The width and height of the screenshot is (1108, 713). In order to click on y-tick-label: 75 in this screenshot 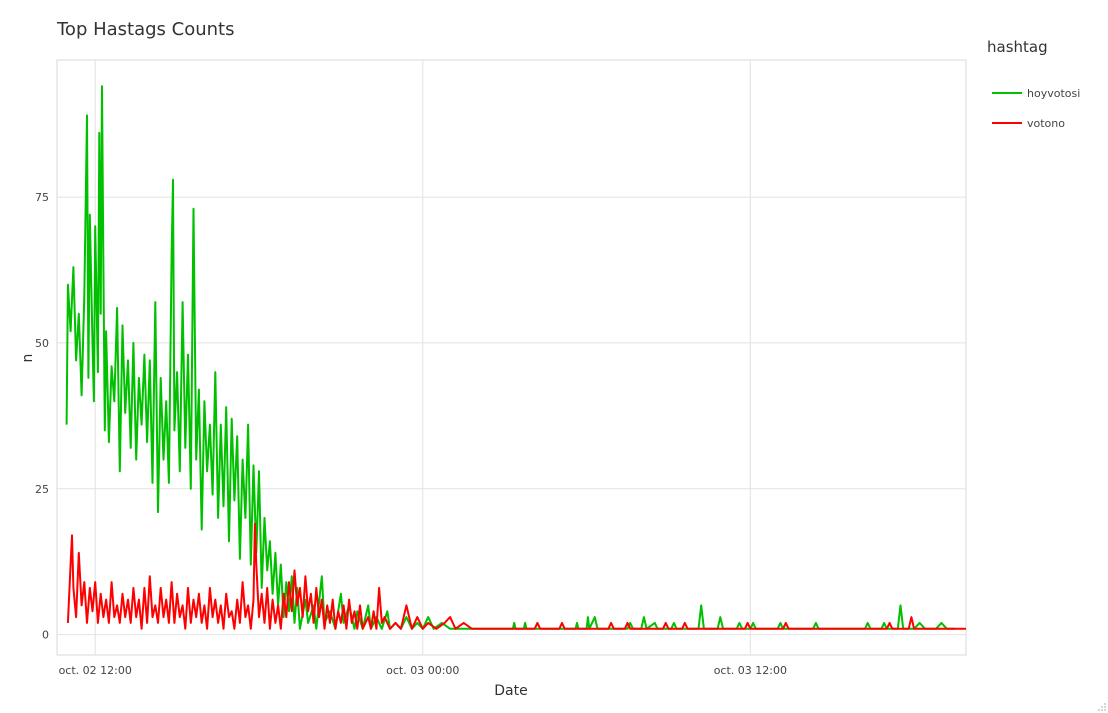, I will do `click(42, 197)`.